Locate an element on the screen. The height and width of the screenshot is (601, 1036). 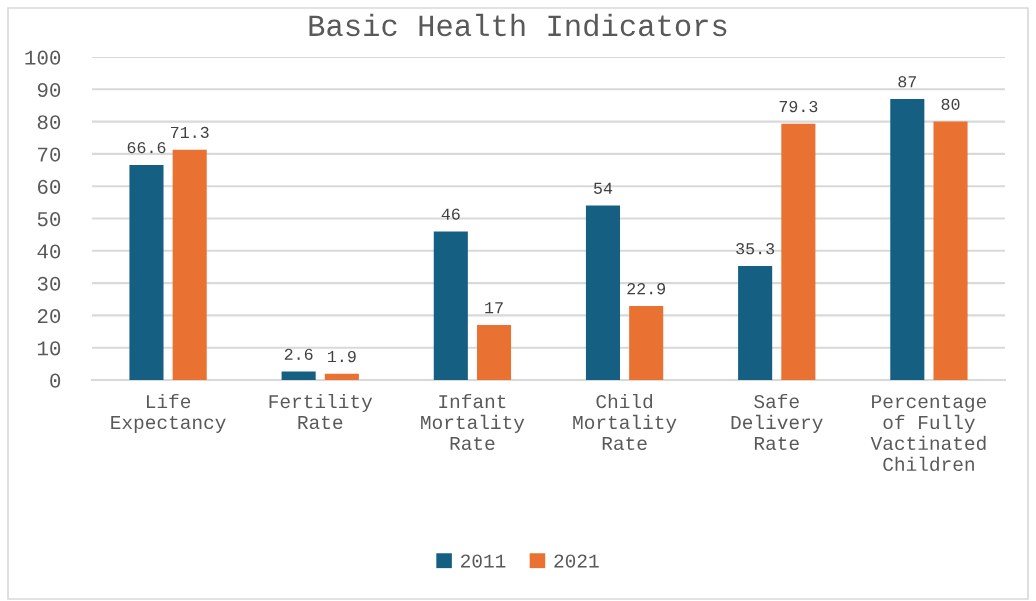
x-tick-label: Infant Mortality Rate is located at coordinates (473, 422).